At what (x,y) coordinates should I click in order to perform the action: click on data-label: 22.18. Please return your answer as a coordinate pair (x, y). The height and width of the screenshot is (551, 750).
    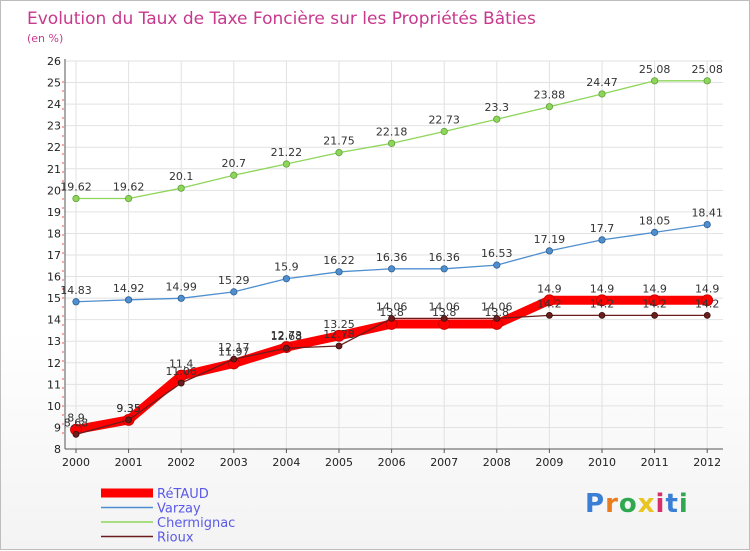
    Looking at the image, I should click on (392, 131).